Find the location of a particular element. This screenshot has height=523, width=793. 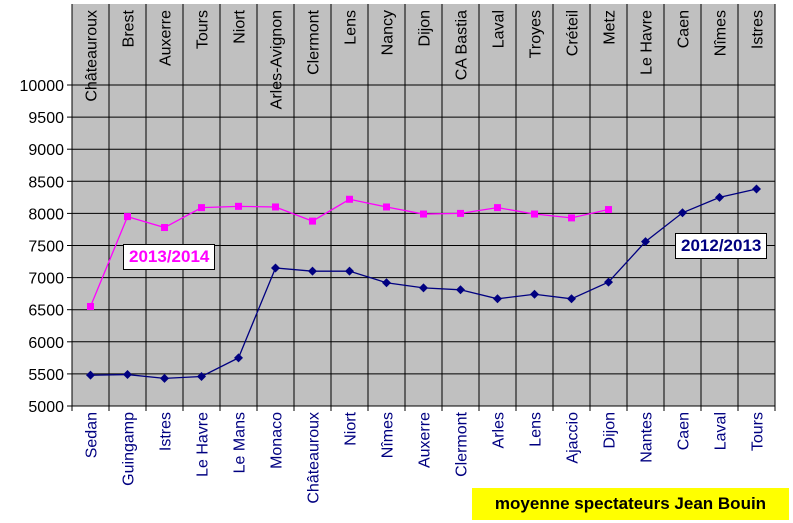

y-tick-label: 7500 is located at coordinates (46, 247).